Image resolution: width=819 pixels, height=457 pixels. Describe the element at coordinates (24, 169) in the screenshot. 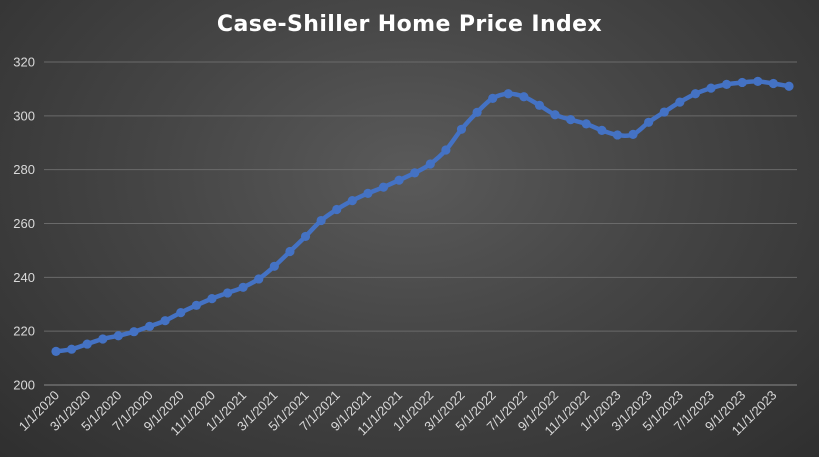

I see `y-tick-label: 280` at that location.